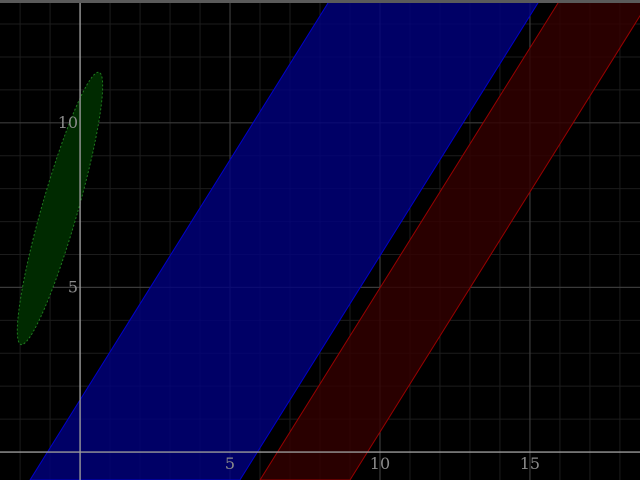 The height and width of the screenshot is (480, 640). Describe the element at coordinates (230, 463) in the screenshot. I see `x-tick-label-5: 5` at that location.